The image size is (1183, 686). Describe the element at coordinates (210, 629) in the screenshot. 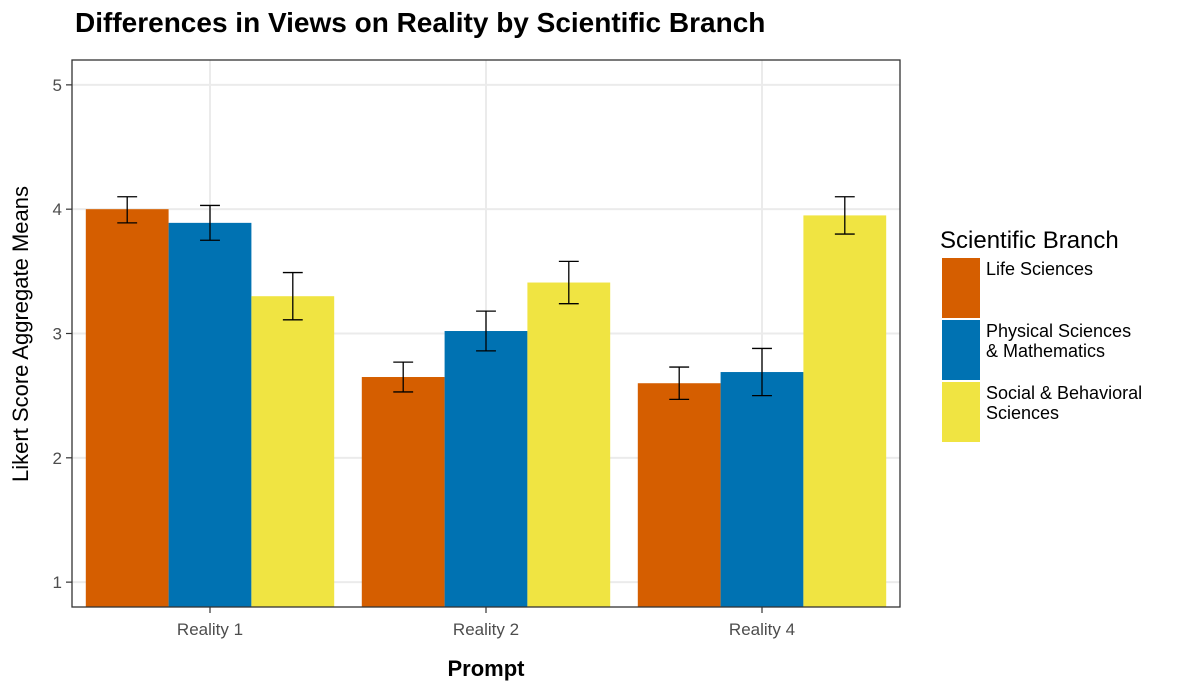

I see `x-tick-label: Reality 1` at that location.